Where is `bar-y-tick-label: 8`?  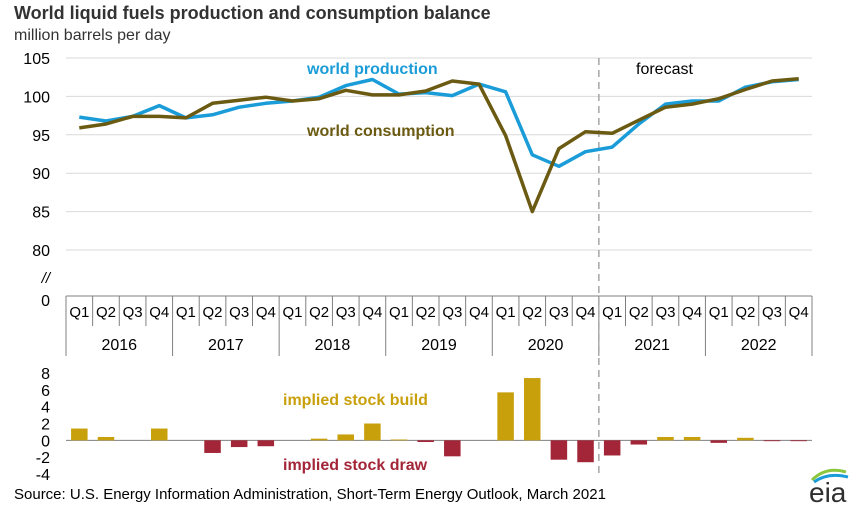 bar-y-tick-label: 8 is located at coordinates (45, 374).